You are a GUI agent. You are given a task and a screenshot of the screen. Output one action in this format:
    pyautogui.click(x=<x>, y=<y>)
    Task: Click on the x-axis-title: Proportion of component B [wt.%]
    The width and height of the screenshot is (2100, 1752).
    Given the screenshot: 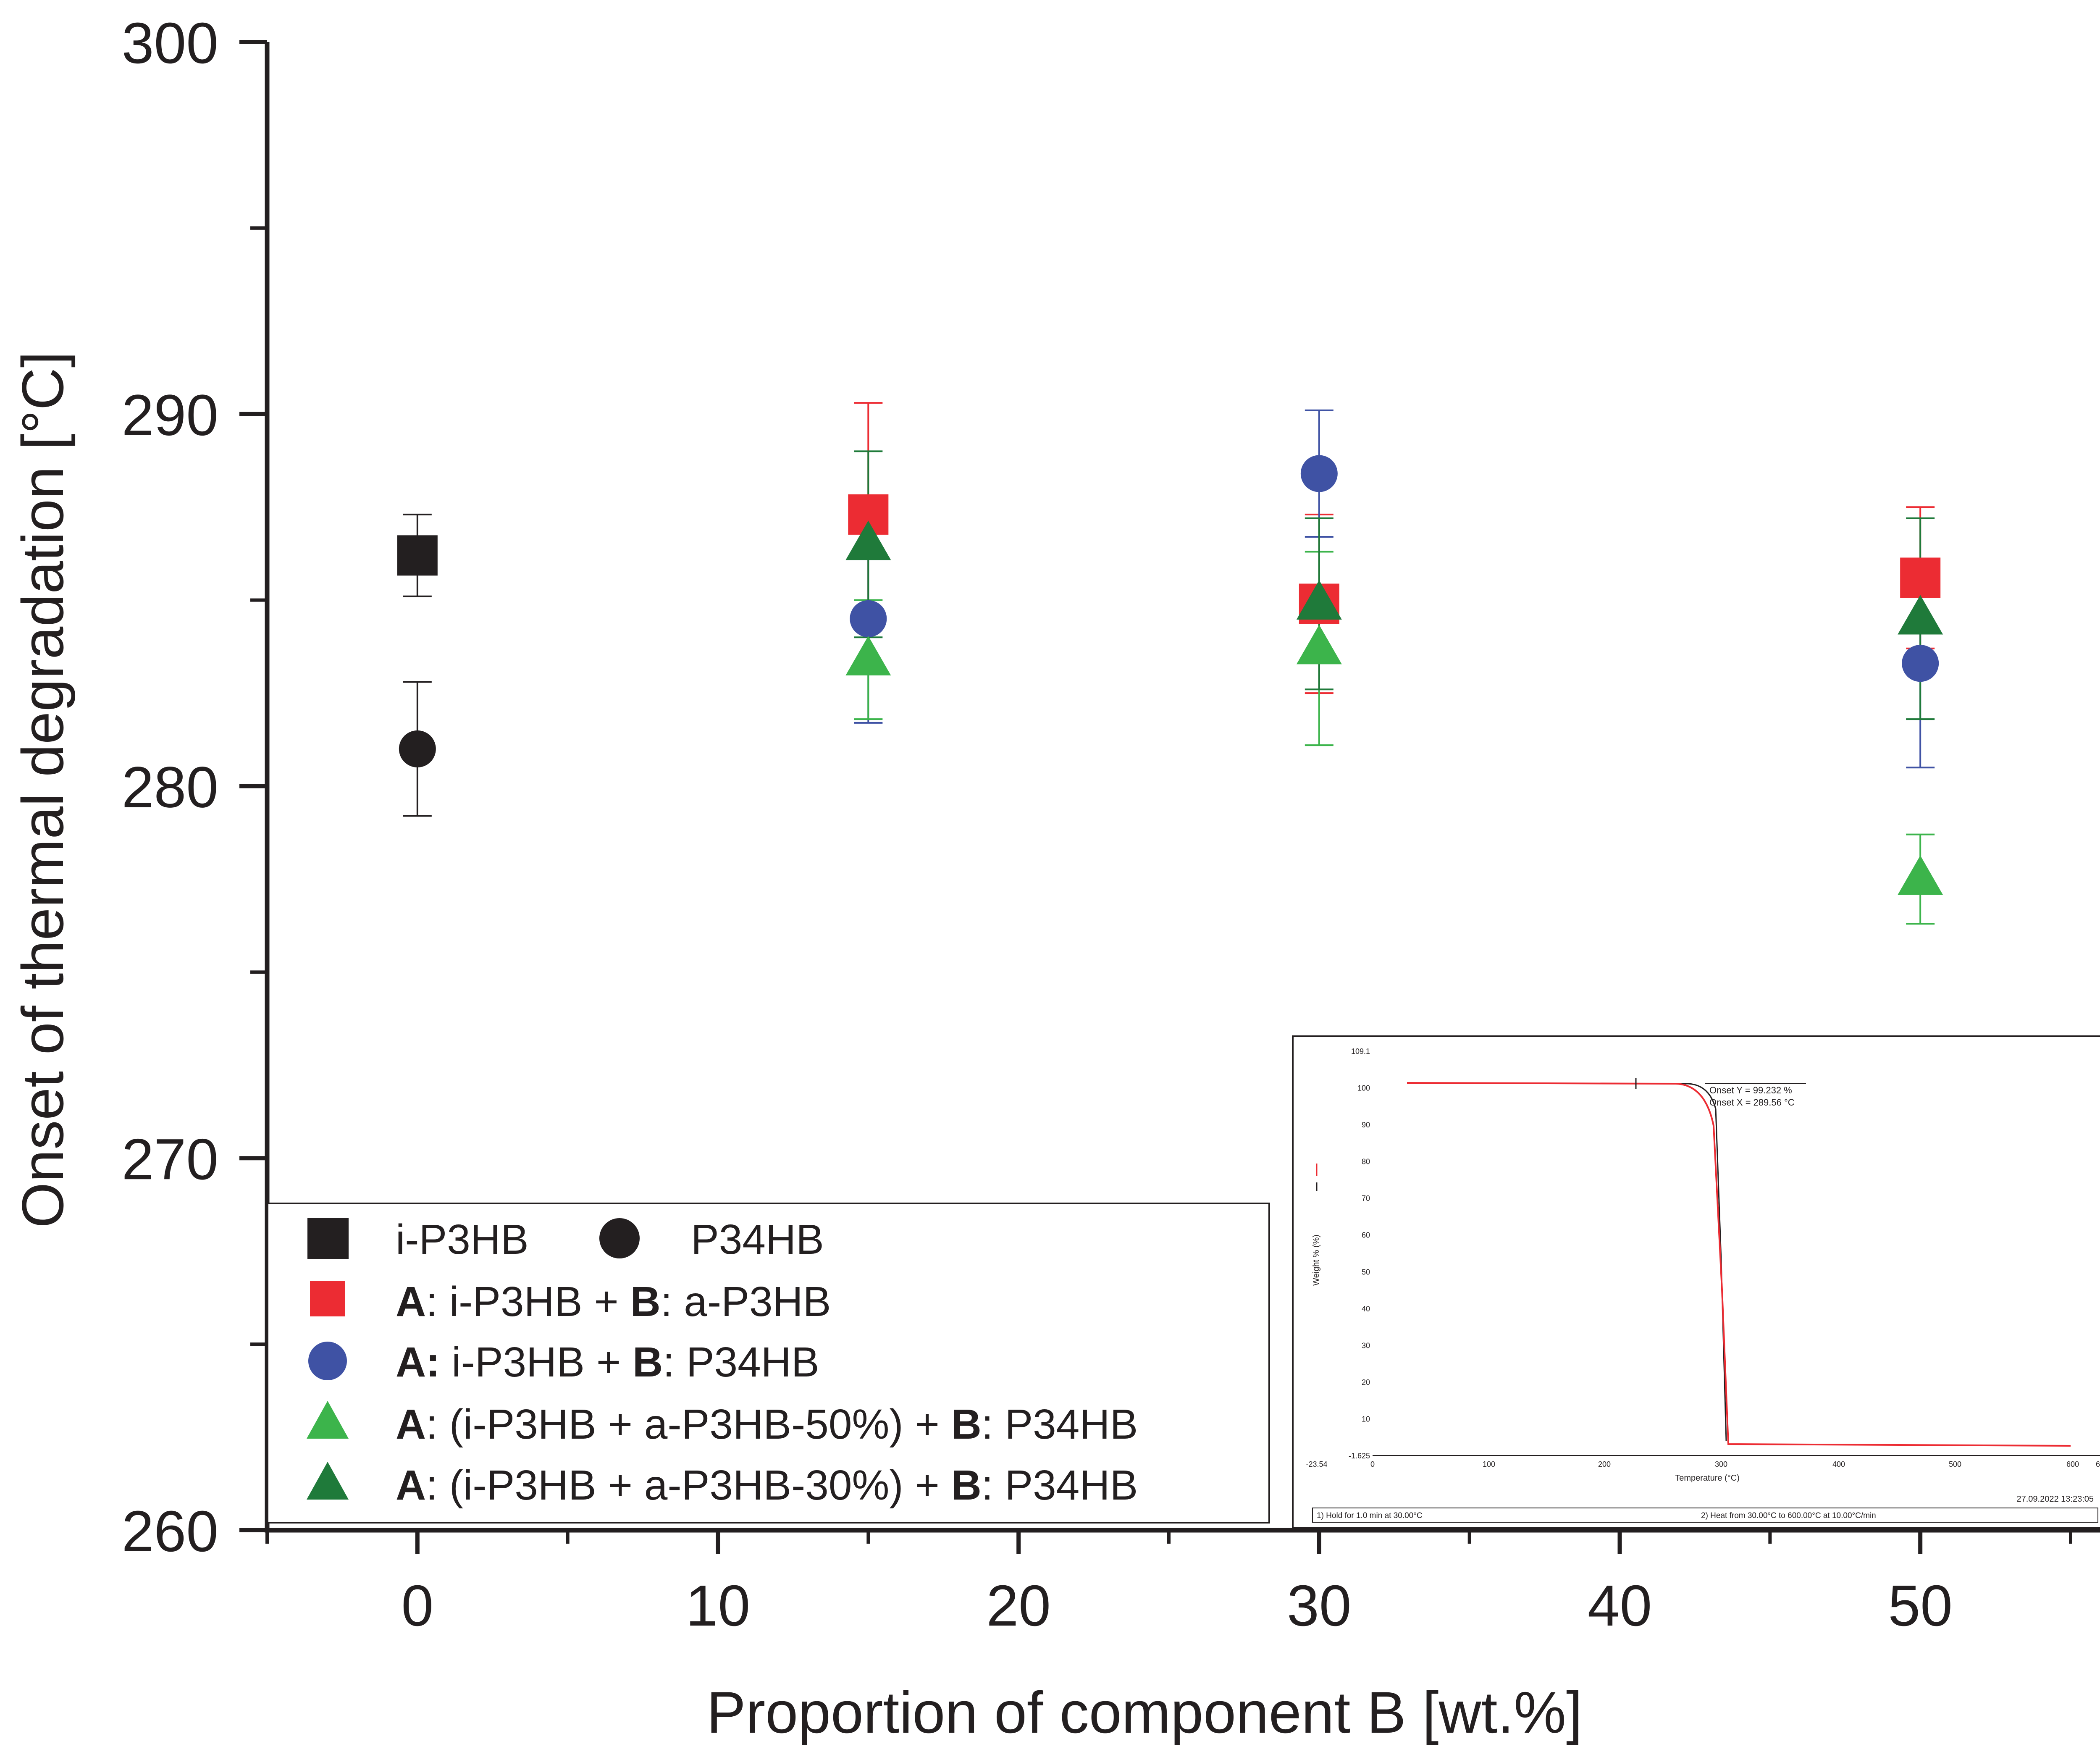 What is the action you would take?
    pyautogui.click(x=1144, y=1712)
    